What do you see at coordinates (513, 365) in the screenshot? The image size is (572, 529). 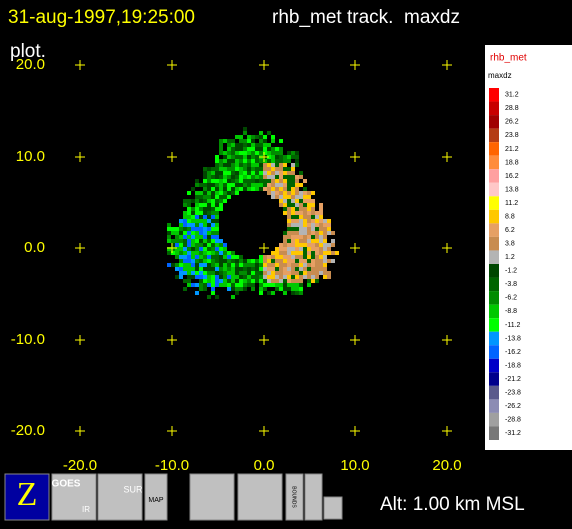 I see `color-label: -18.8` at bounding box center [513, 365].